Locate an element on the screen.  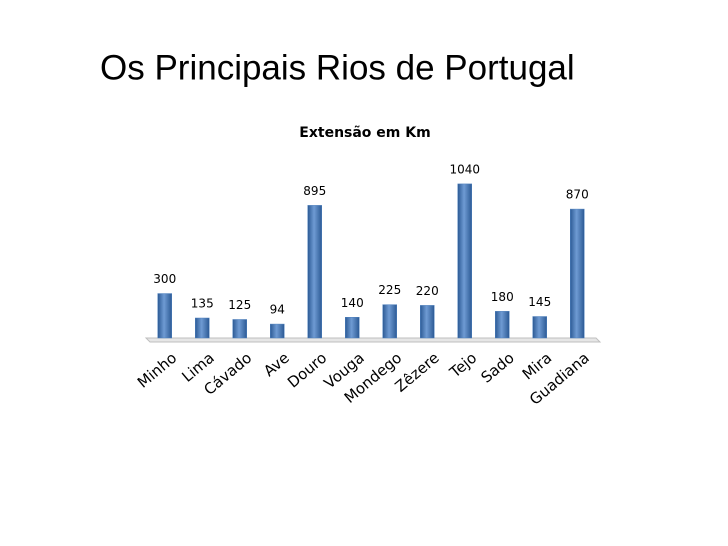
data-label: 140 is located at coordinates (352, 303).